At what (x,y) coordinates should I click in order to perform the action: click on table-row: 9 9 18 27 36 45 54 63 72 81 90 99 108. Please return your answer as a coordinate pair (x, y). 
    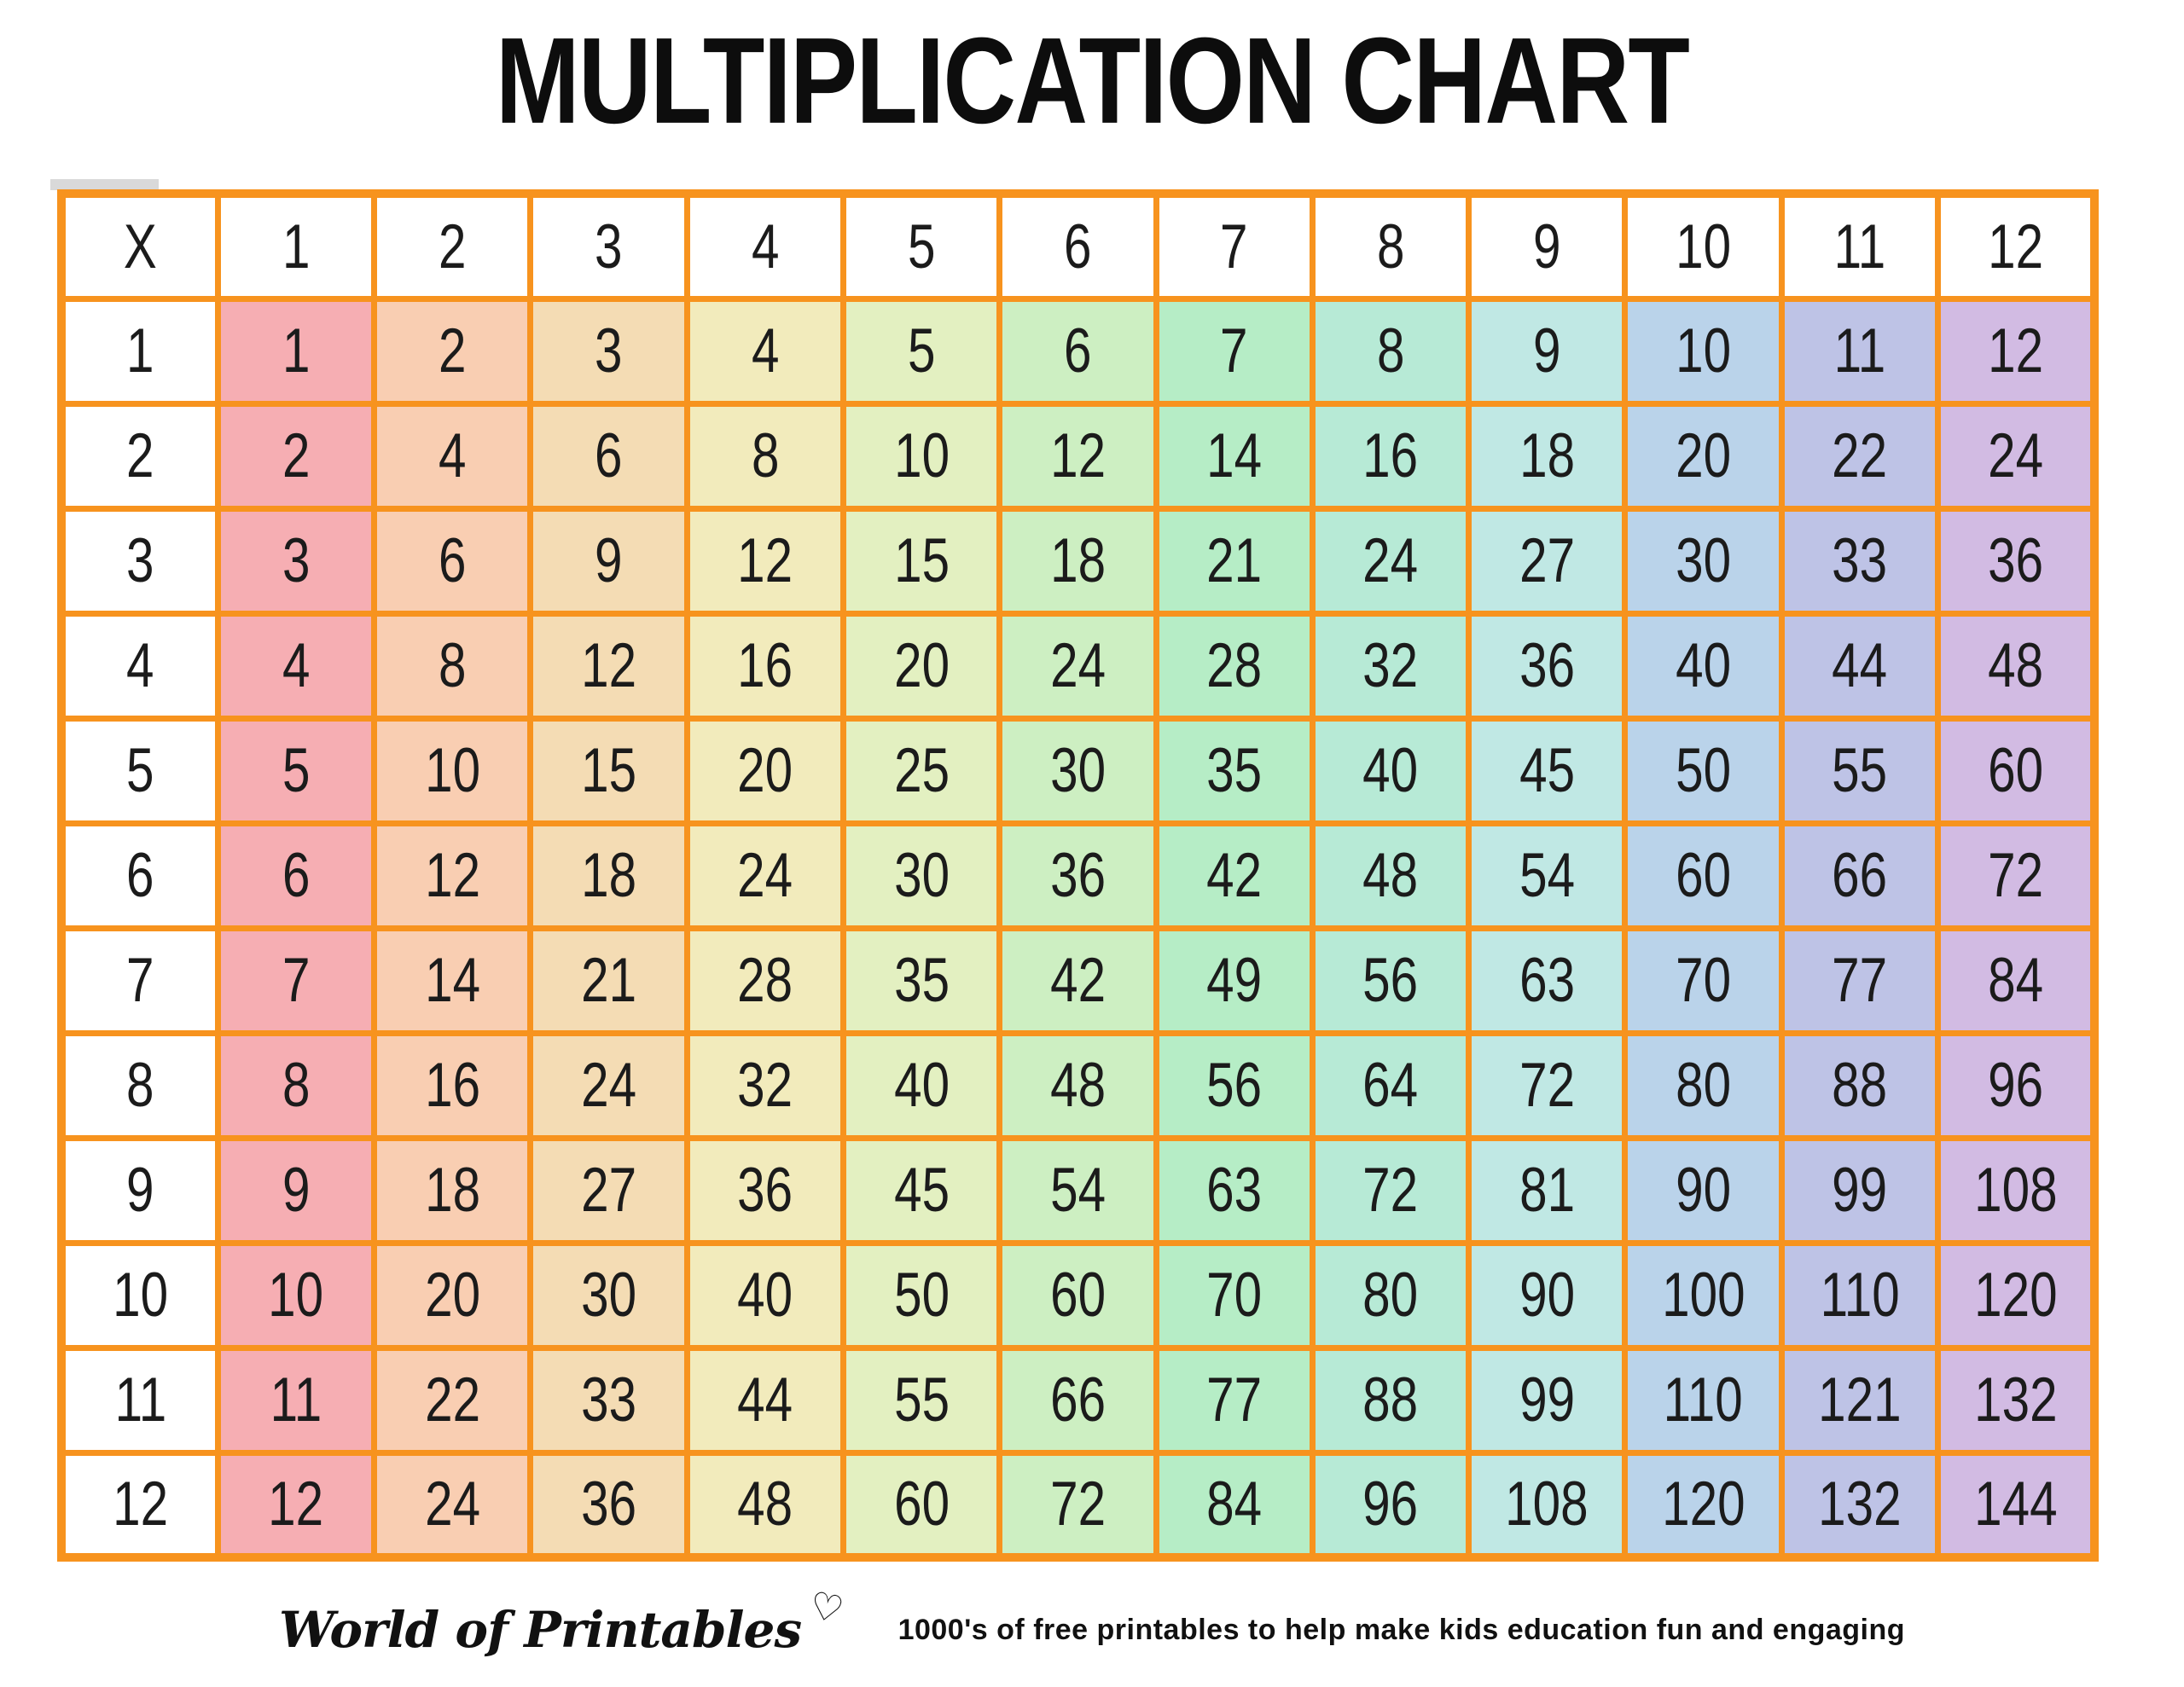
    Looking at the image, I should click on (1078, 1190).